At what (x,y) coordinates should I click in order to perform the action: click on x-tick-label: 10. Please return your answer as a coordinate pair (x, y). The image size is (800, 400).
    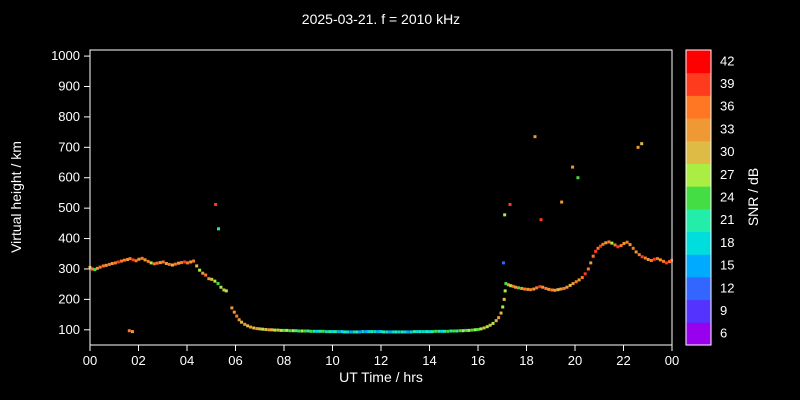
    Looking at the image, I should click on (332, 360).